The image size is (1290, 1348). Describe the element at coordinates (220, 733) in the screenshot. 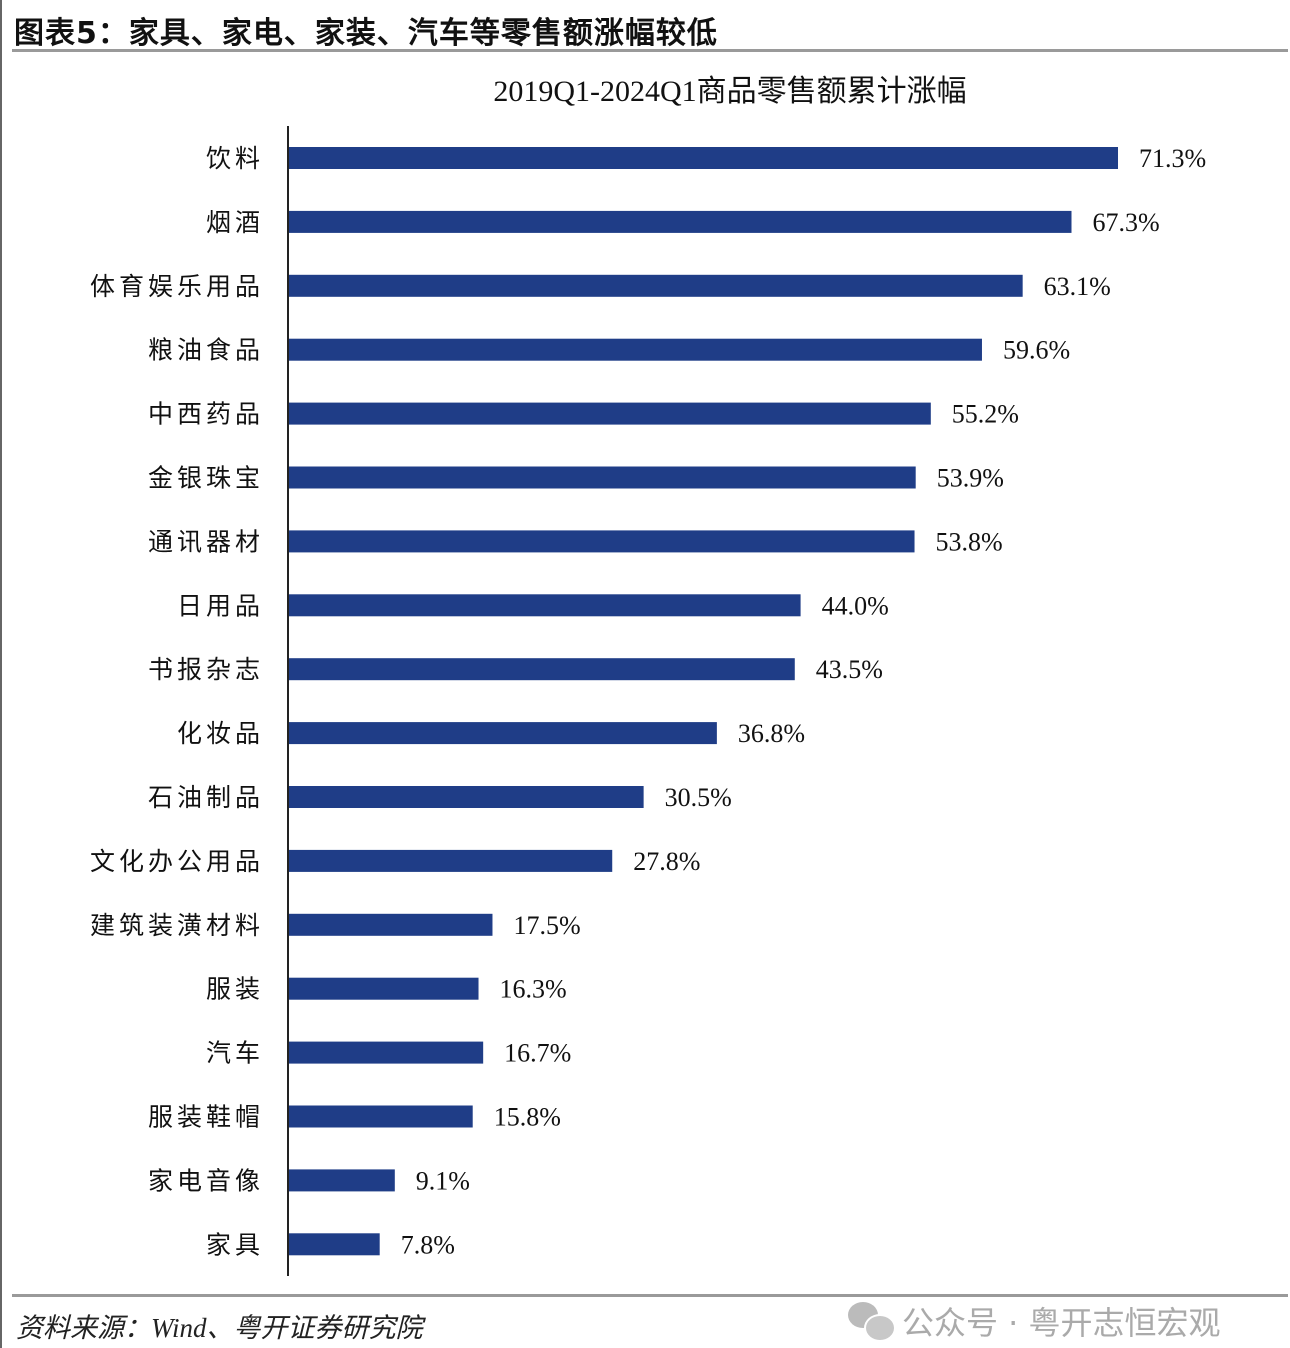

I see `category-label: 化妆品` at that location.